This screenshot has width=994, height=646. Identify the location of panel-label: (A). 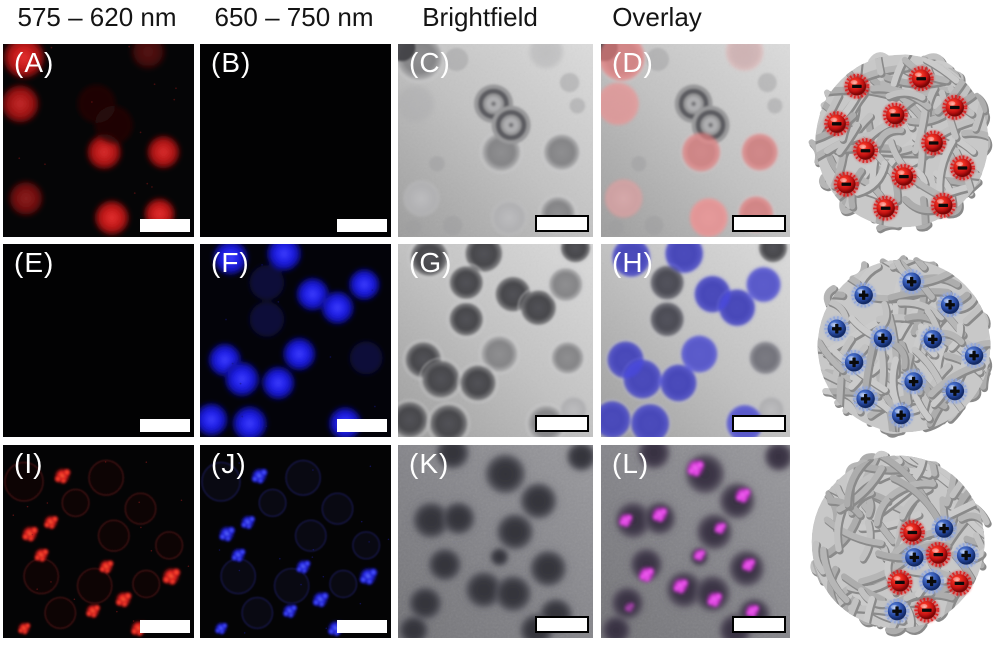
(34, 62).